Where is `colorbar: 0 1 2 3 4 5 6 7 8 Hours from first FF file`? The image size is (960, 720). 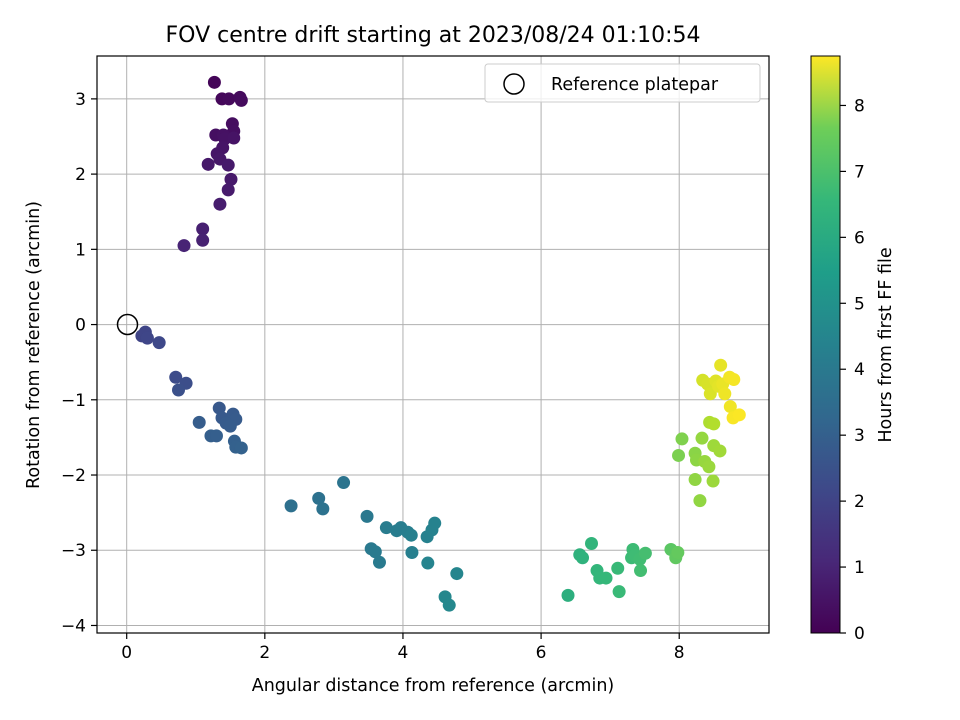
colorbar: 0 1 2 3 4 5 6 7 8 Hours from first FF file is located at coordinates (853, 349).